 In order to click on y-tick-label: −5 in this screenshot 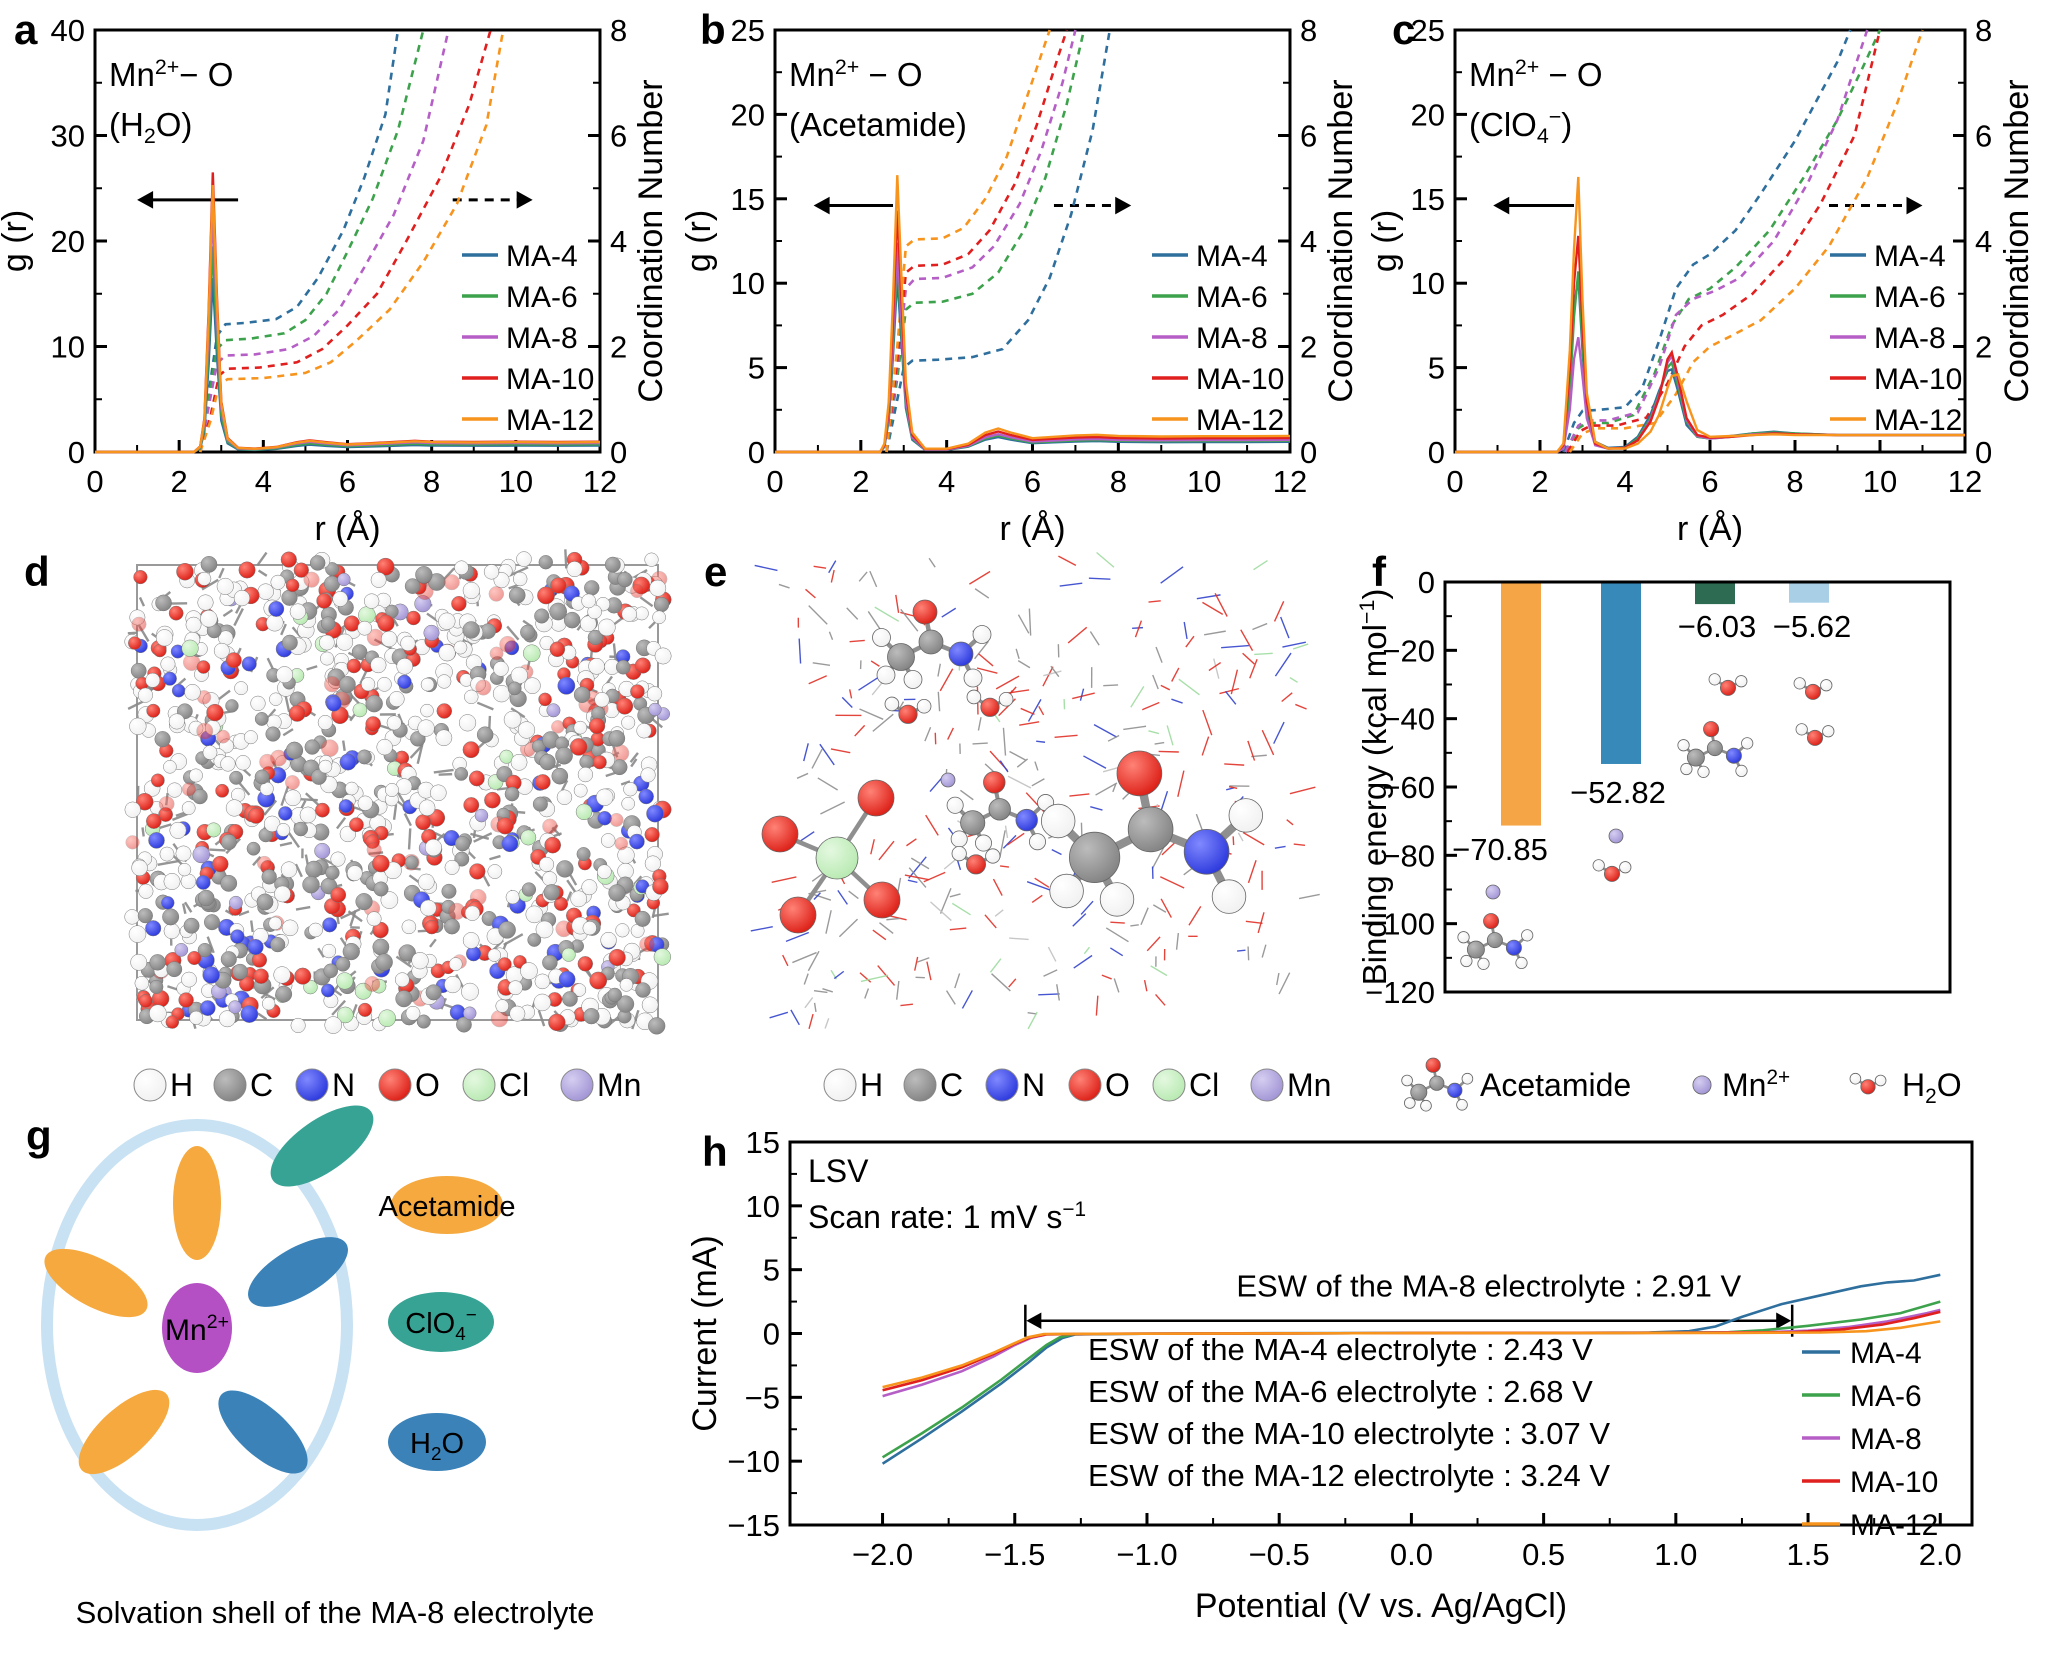, I will do `click(762, 1397)`.